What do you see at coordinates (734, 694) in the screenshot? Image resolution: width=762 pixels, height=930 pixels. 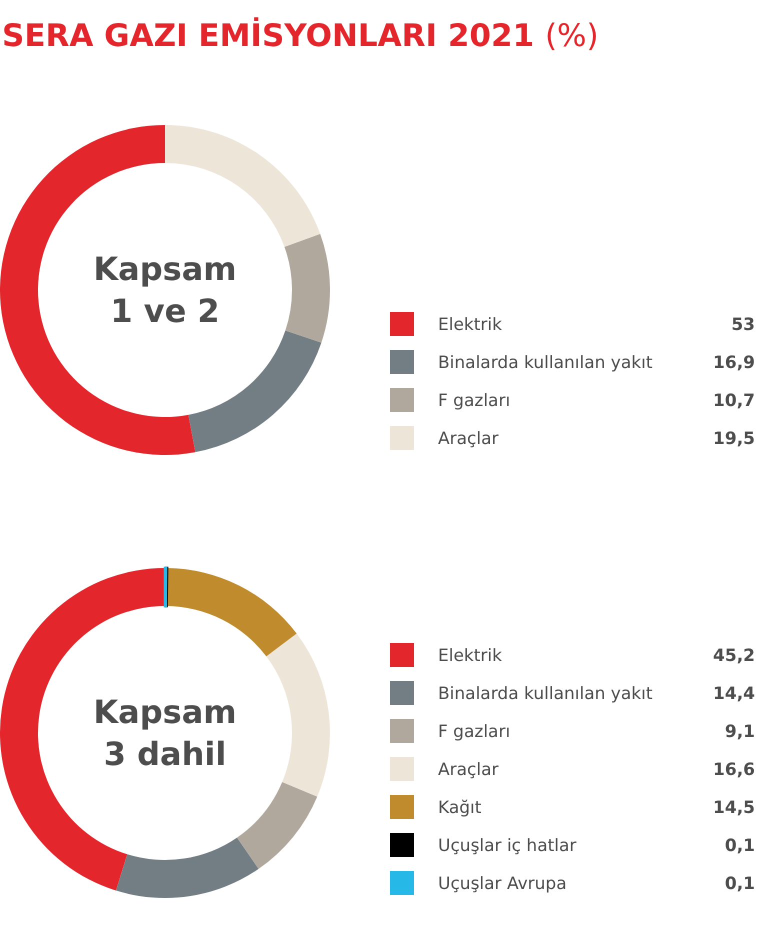 I see `data-label: 14,4` at bounding box center [734, 694].